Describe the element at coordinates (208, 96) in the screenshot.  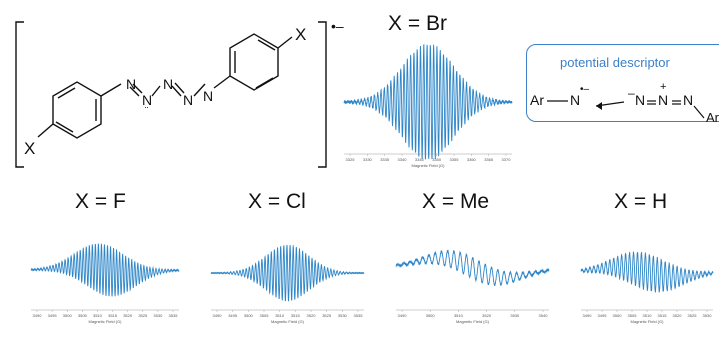
I see `nitrogen-atom-5: N` at that location.